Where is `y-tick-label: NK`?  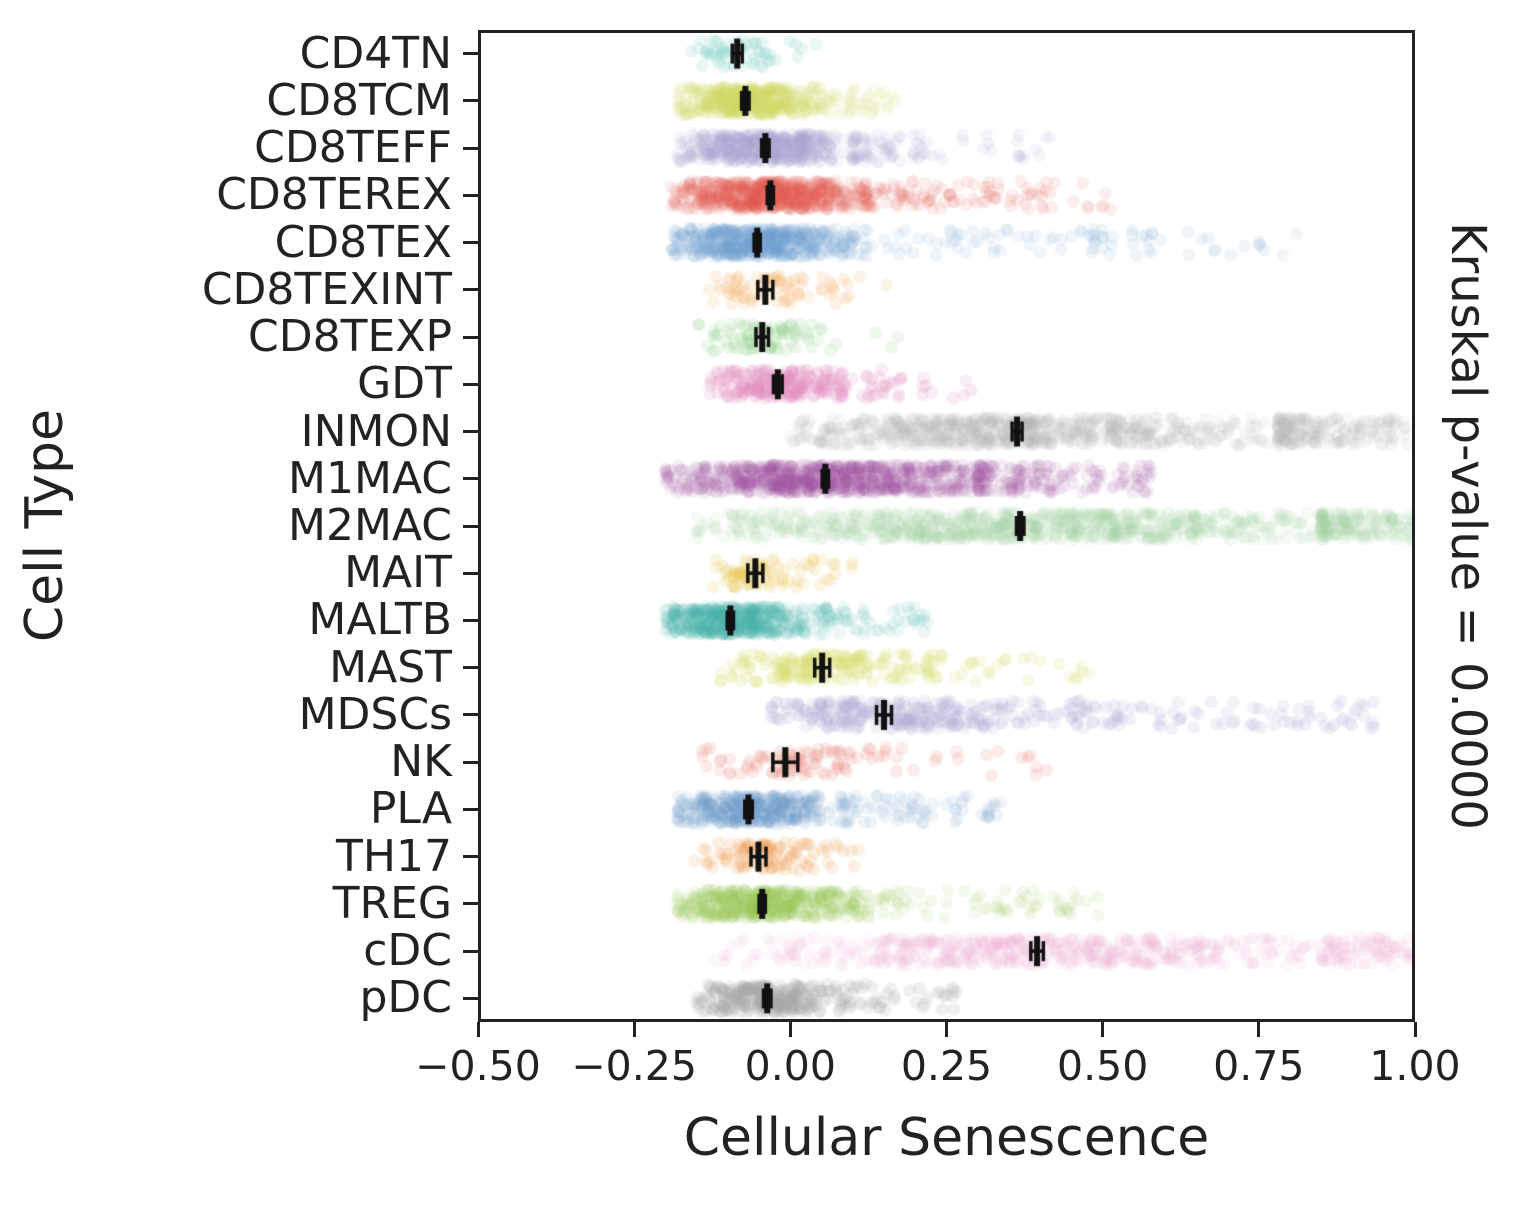
y-tick-label: NK is located at coordinates (421, 762).